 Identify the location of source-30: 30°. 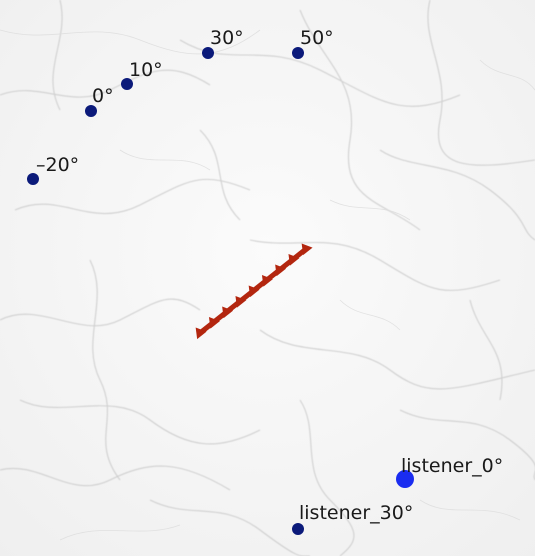
(223, 43).